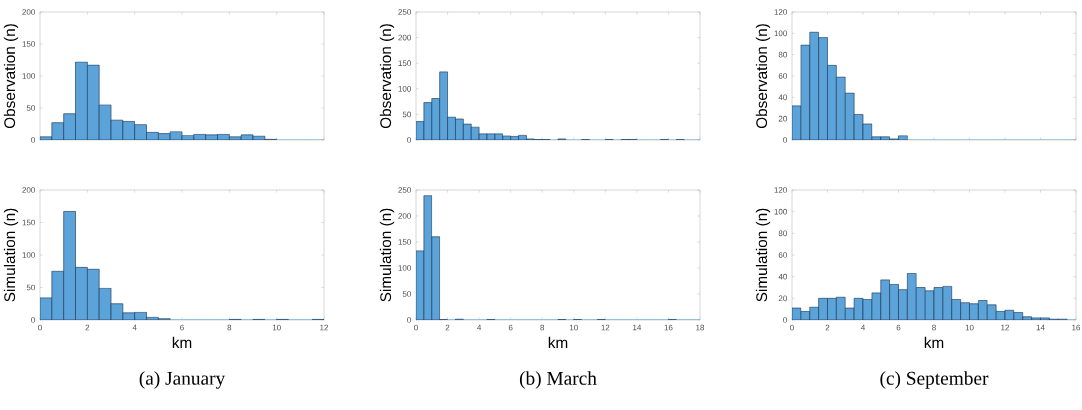 The height and width of the screenshot is (410, 1082). Describe the element at coordinates (934, 380) in the screenshot. I see `text: (c) September` at that location.